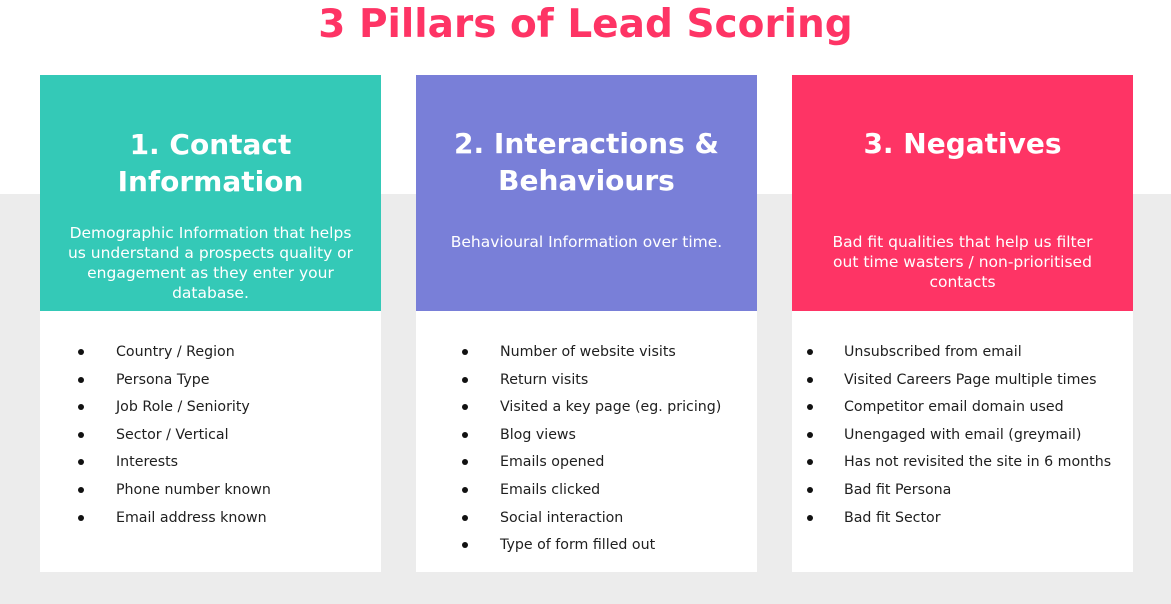 The image size is (1171, 604). Describe the element at coordinates (210, 465) in the screenshot. I see `list-item: Interests` at that location.